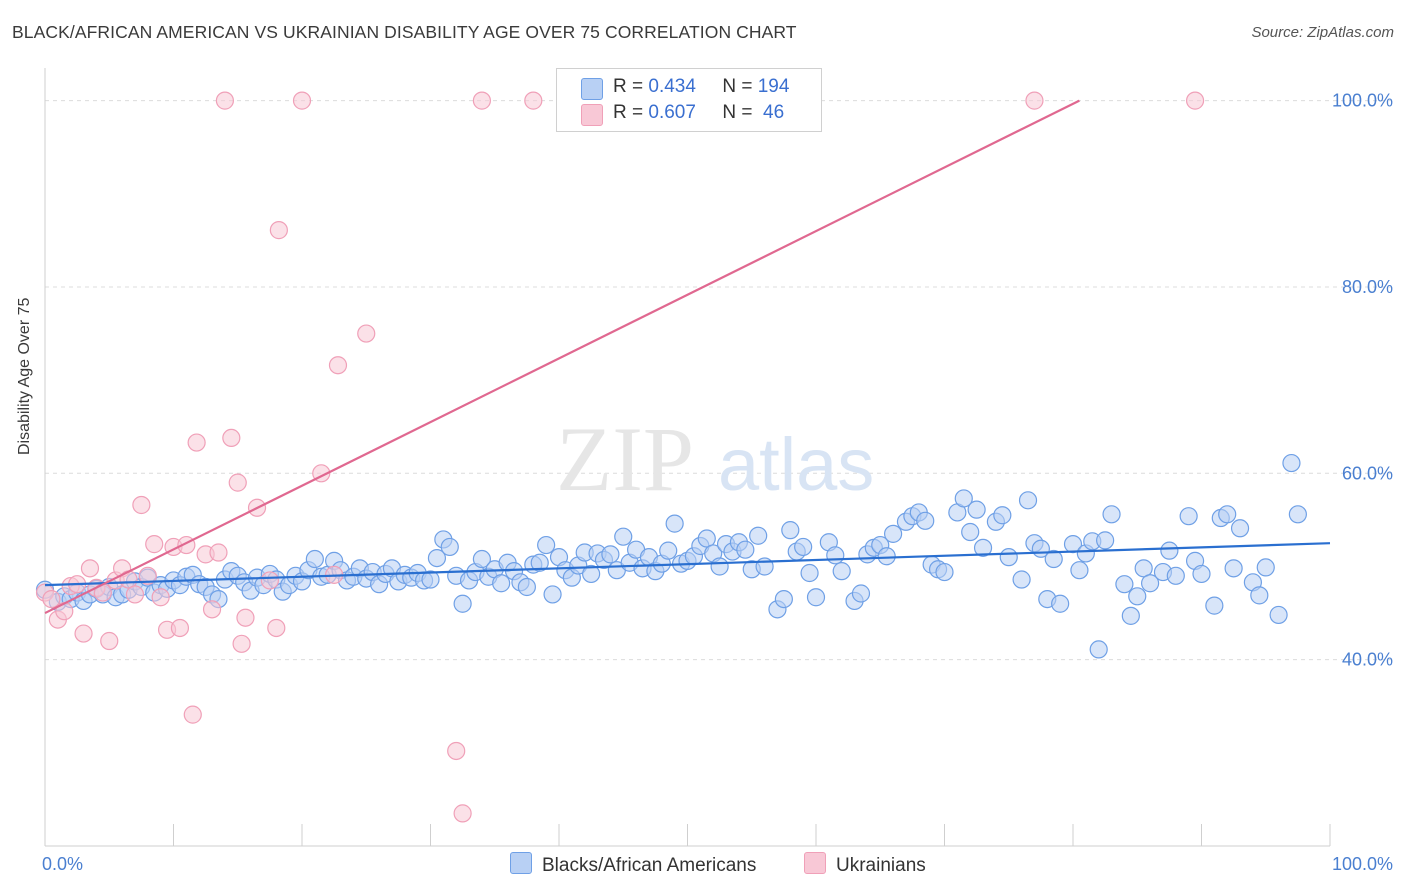  What do you see at coordinates (687, 564) in the screenshot?
I see `trend-line-blacks` at bounding box center [687, 564].